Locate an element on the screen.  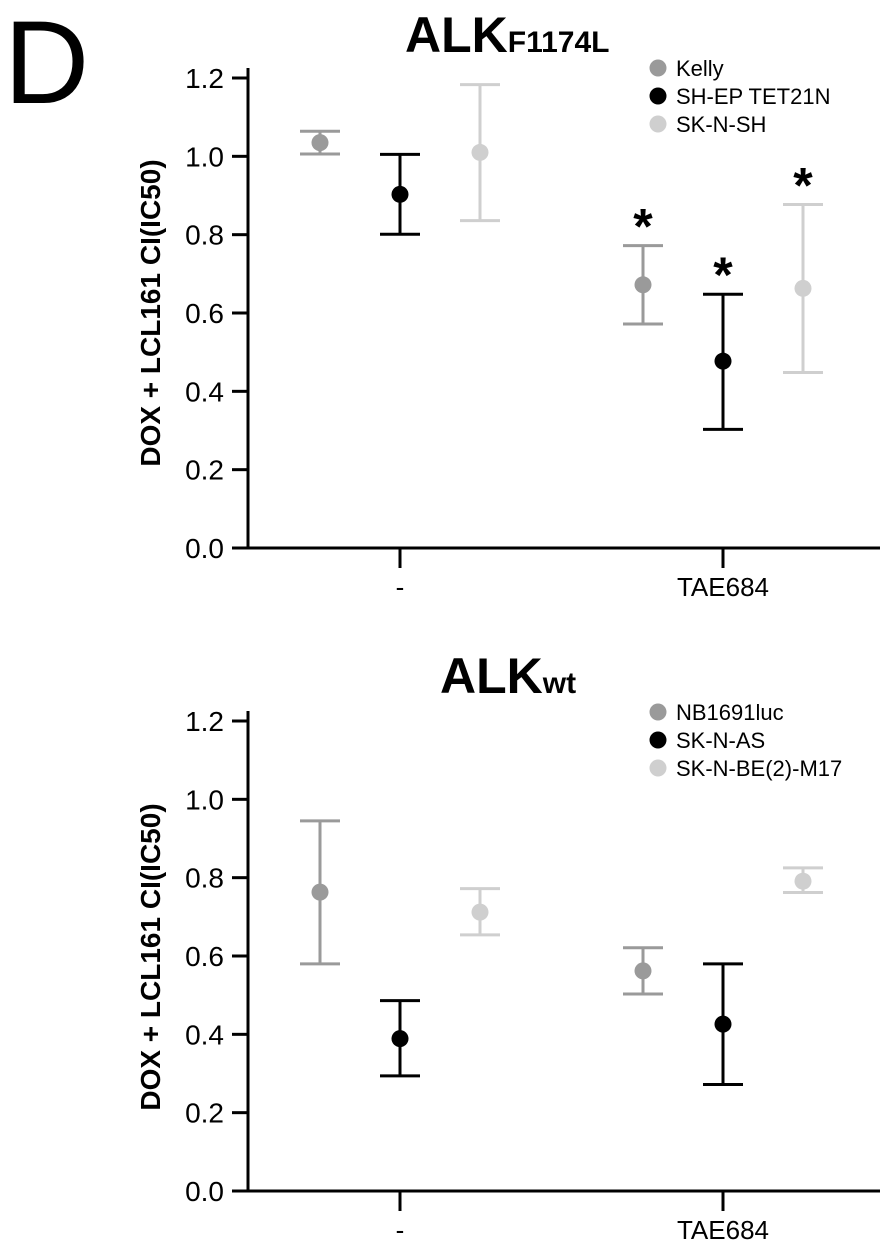
chart-title: ALKwt is located at coordinates (508, 676).